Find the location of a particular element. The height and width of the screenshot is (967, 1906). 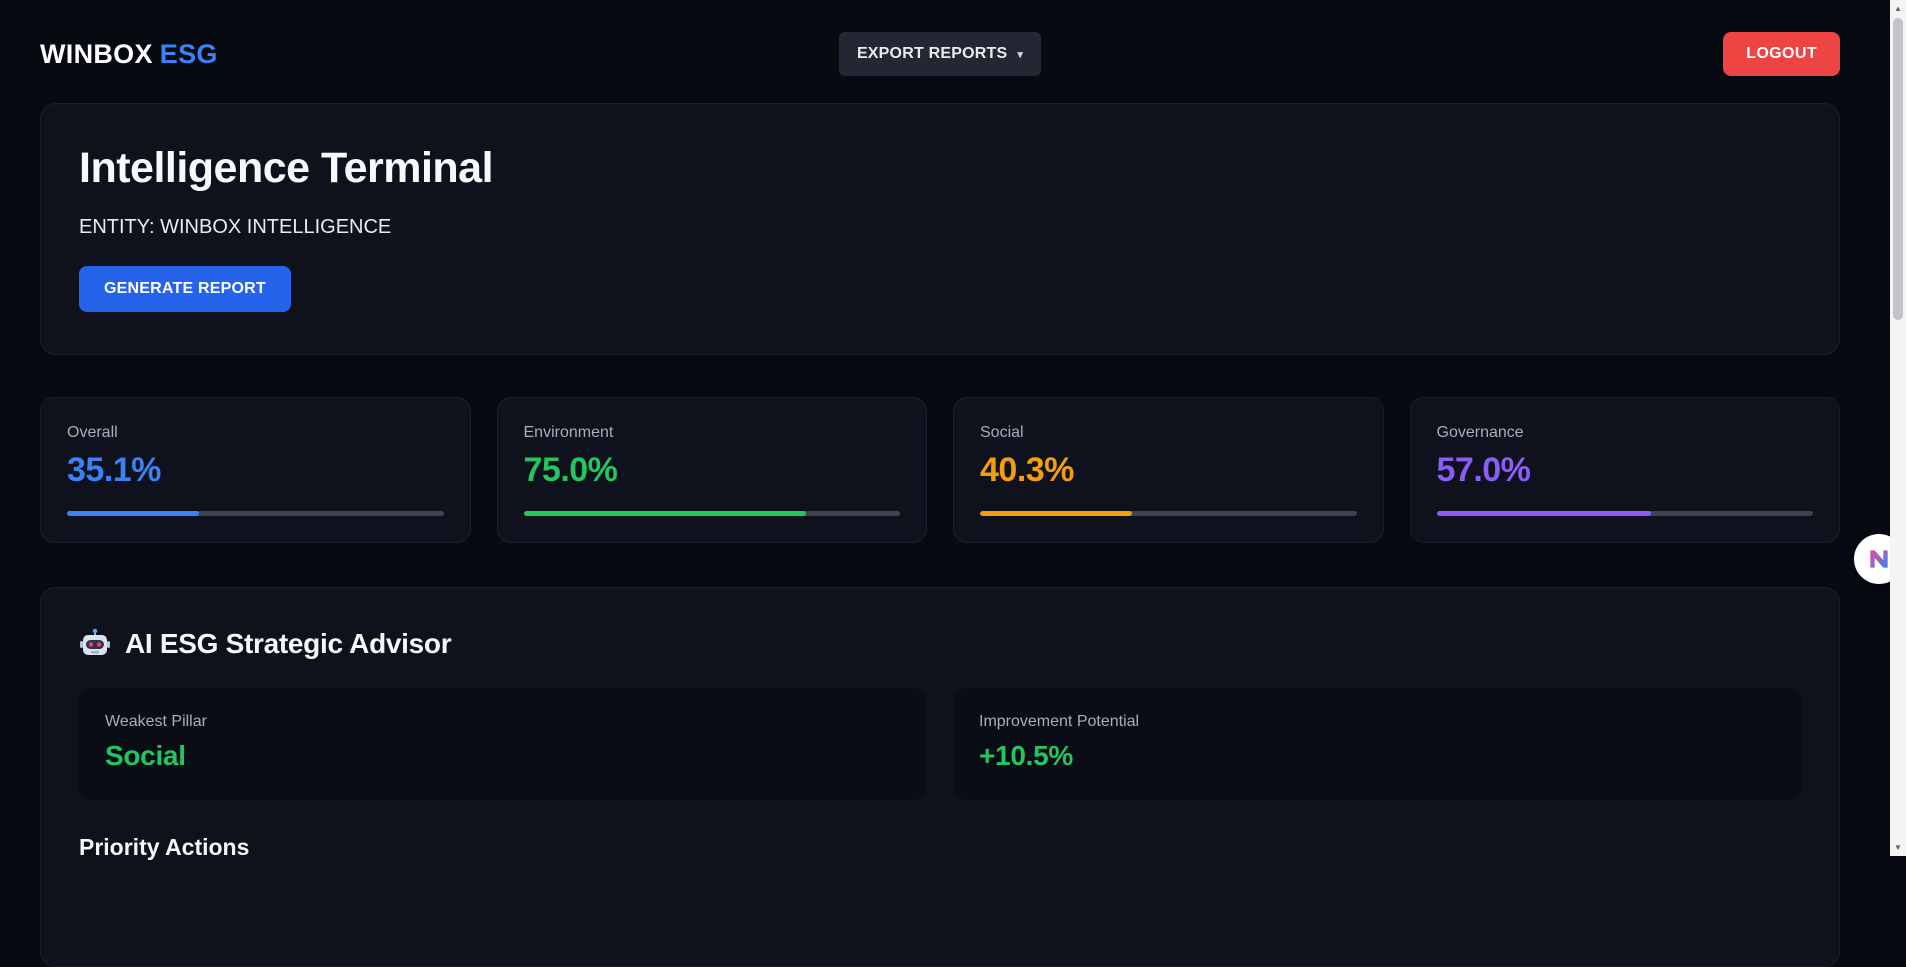

scroll-up-button: ▲ is located at coordinates (1898, 8).